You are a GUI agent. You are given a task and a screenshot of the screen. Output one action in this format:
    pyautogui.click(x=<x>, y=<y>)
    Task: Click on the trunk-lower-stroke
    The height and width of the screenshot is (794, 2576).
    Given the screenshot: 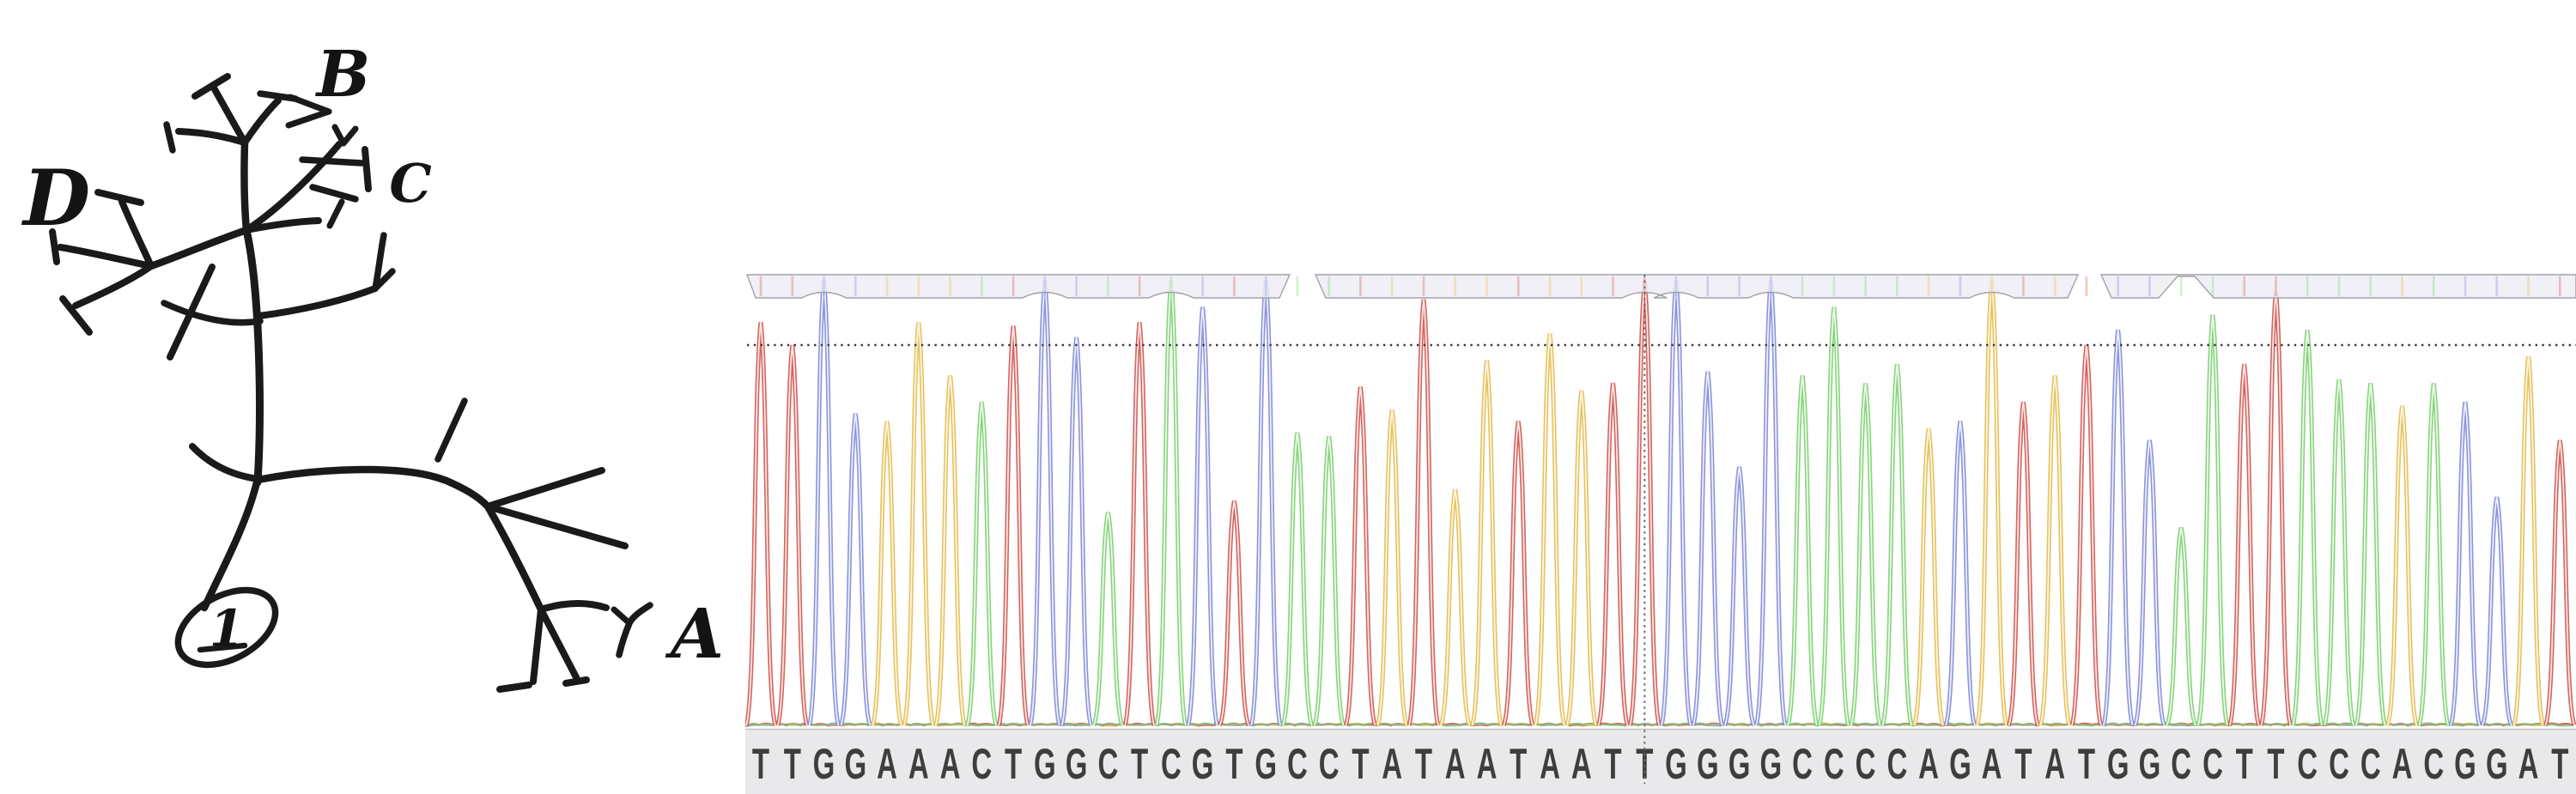 What is the action you would take?
    pyautogui.click(x=230, y=545)
    